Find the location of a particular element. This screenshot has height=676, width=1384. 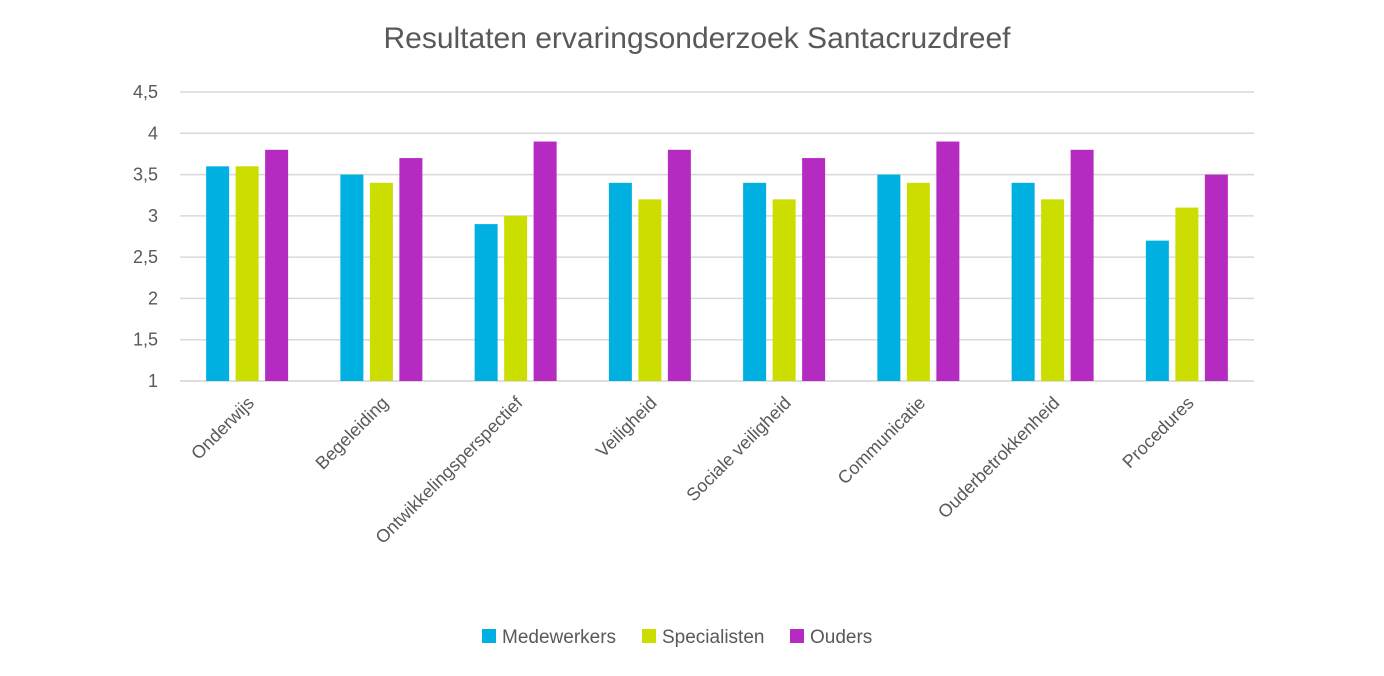

y-tick-label: 4 is located at coordinates (153, 133).